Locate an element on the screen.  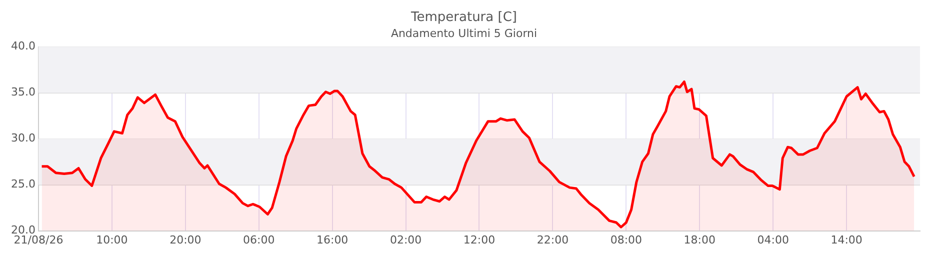
x-tick-label: 16:00 is located at coordinates (332, 239).